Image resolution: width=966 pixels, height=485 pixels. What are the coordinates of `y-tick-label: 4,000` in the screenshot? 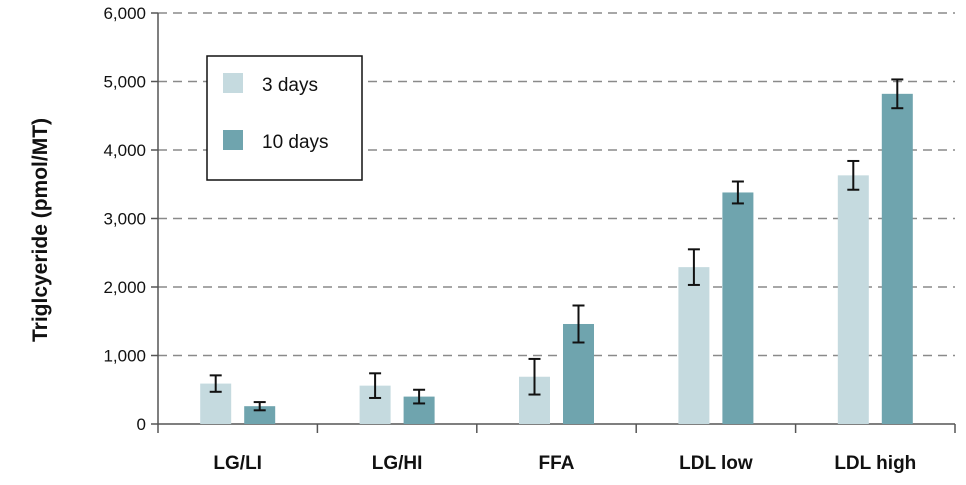 It's located at (124, 150).